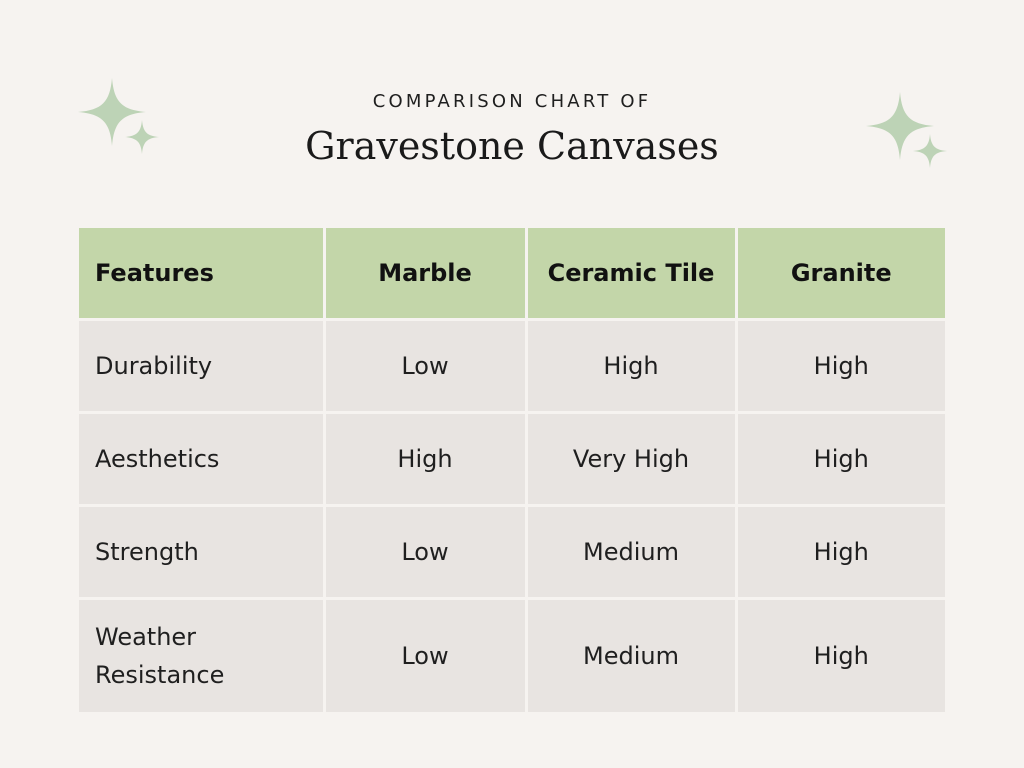  I want to click on table-row: Aesthetics High Very High High, so click(512, 459).